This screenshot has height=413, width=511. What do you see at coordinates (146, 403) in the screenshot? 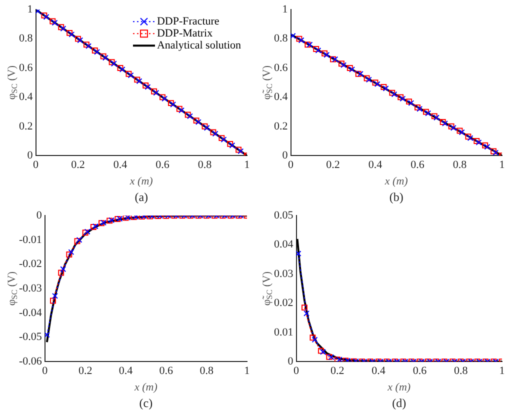
I see `text: (c)` at bounding box center [146, 403].